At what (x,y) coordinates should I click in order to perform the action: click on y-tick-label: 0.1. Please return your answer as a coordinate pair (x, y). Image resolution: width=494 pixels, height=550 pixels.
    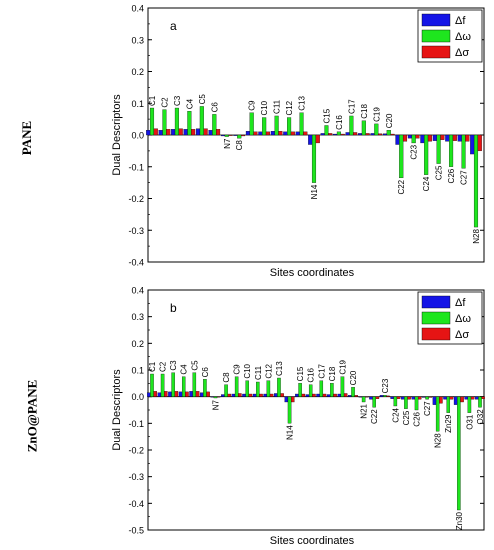
    Looking at the image, I should click on (137, 371).